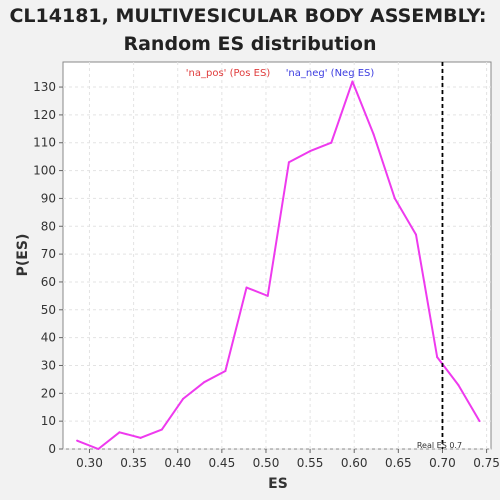  Describe the element at coordinates (48, 268) in the screenshot. I see `y-axis-ticks: 0 10 20 30 40 50 60 70 80 90 100 110 120 130` at that location.